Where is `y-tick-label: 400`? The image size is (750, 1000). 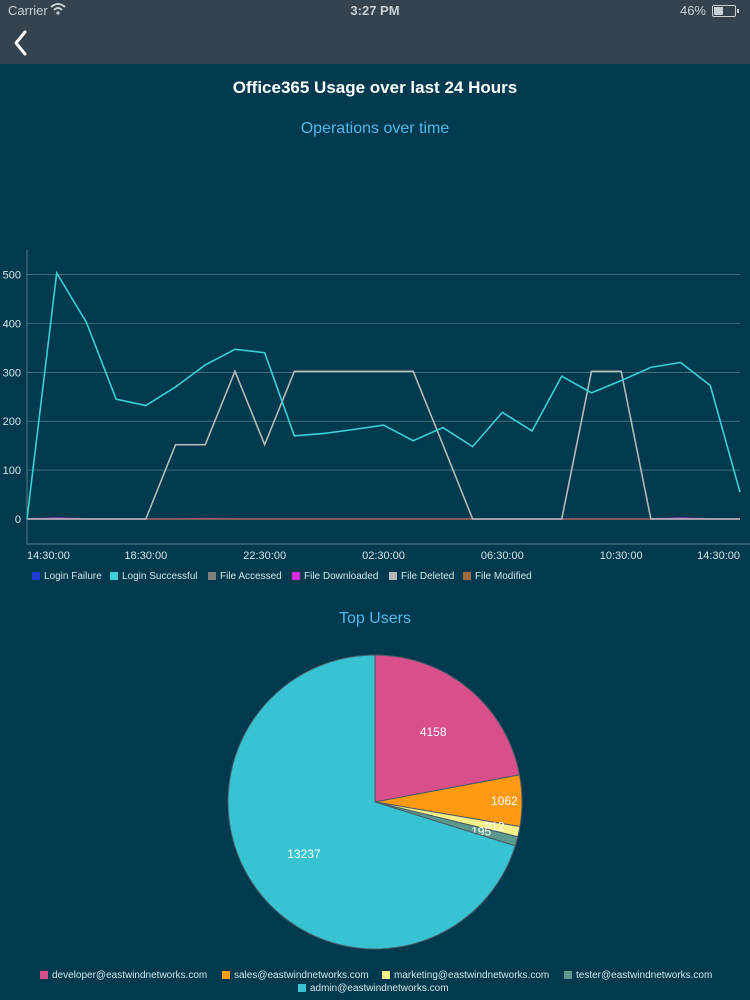
y-tick-label: 400 is located at coordinates (12, 324).